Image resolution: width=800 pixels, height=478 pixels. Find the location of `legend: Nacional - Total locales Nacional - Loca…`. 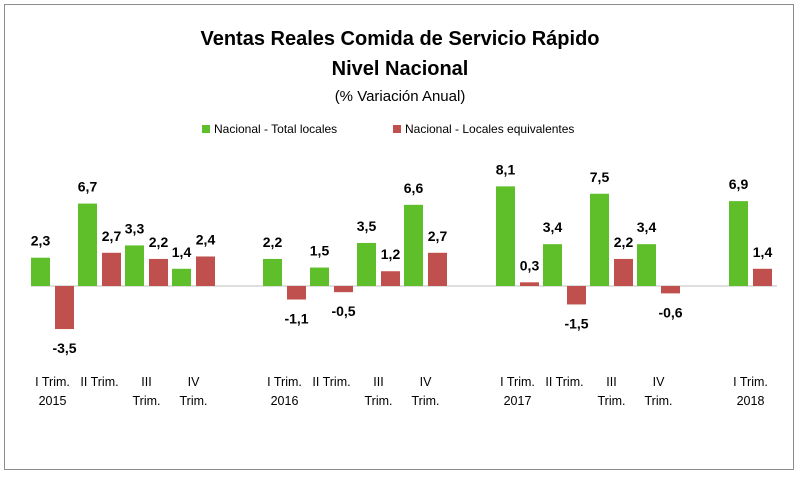

legend: Nacional - Total locales Nacional - Loca… is located at coordinates (388, 129).